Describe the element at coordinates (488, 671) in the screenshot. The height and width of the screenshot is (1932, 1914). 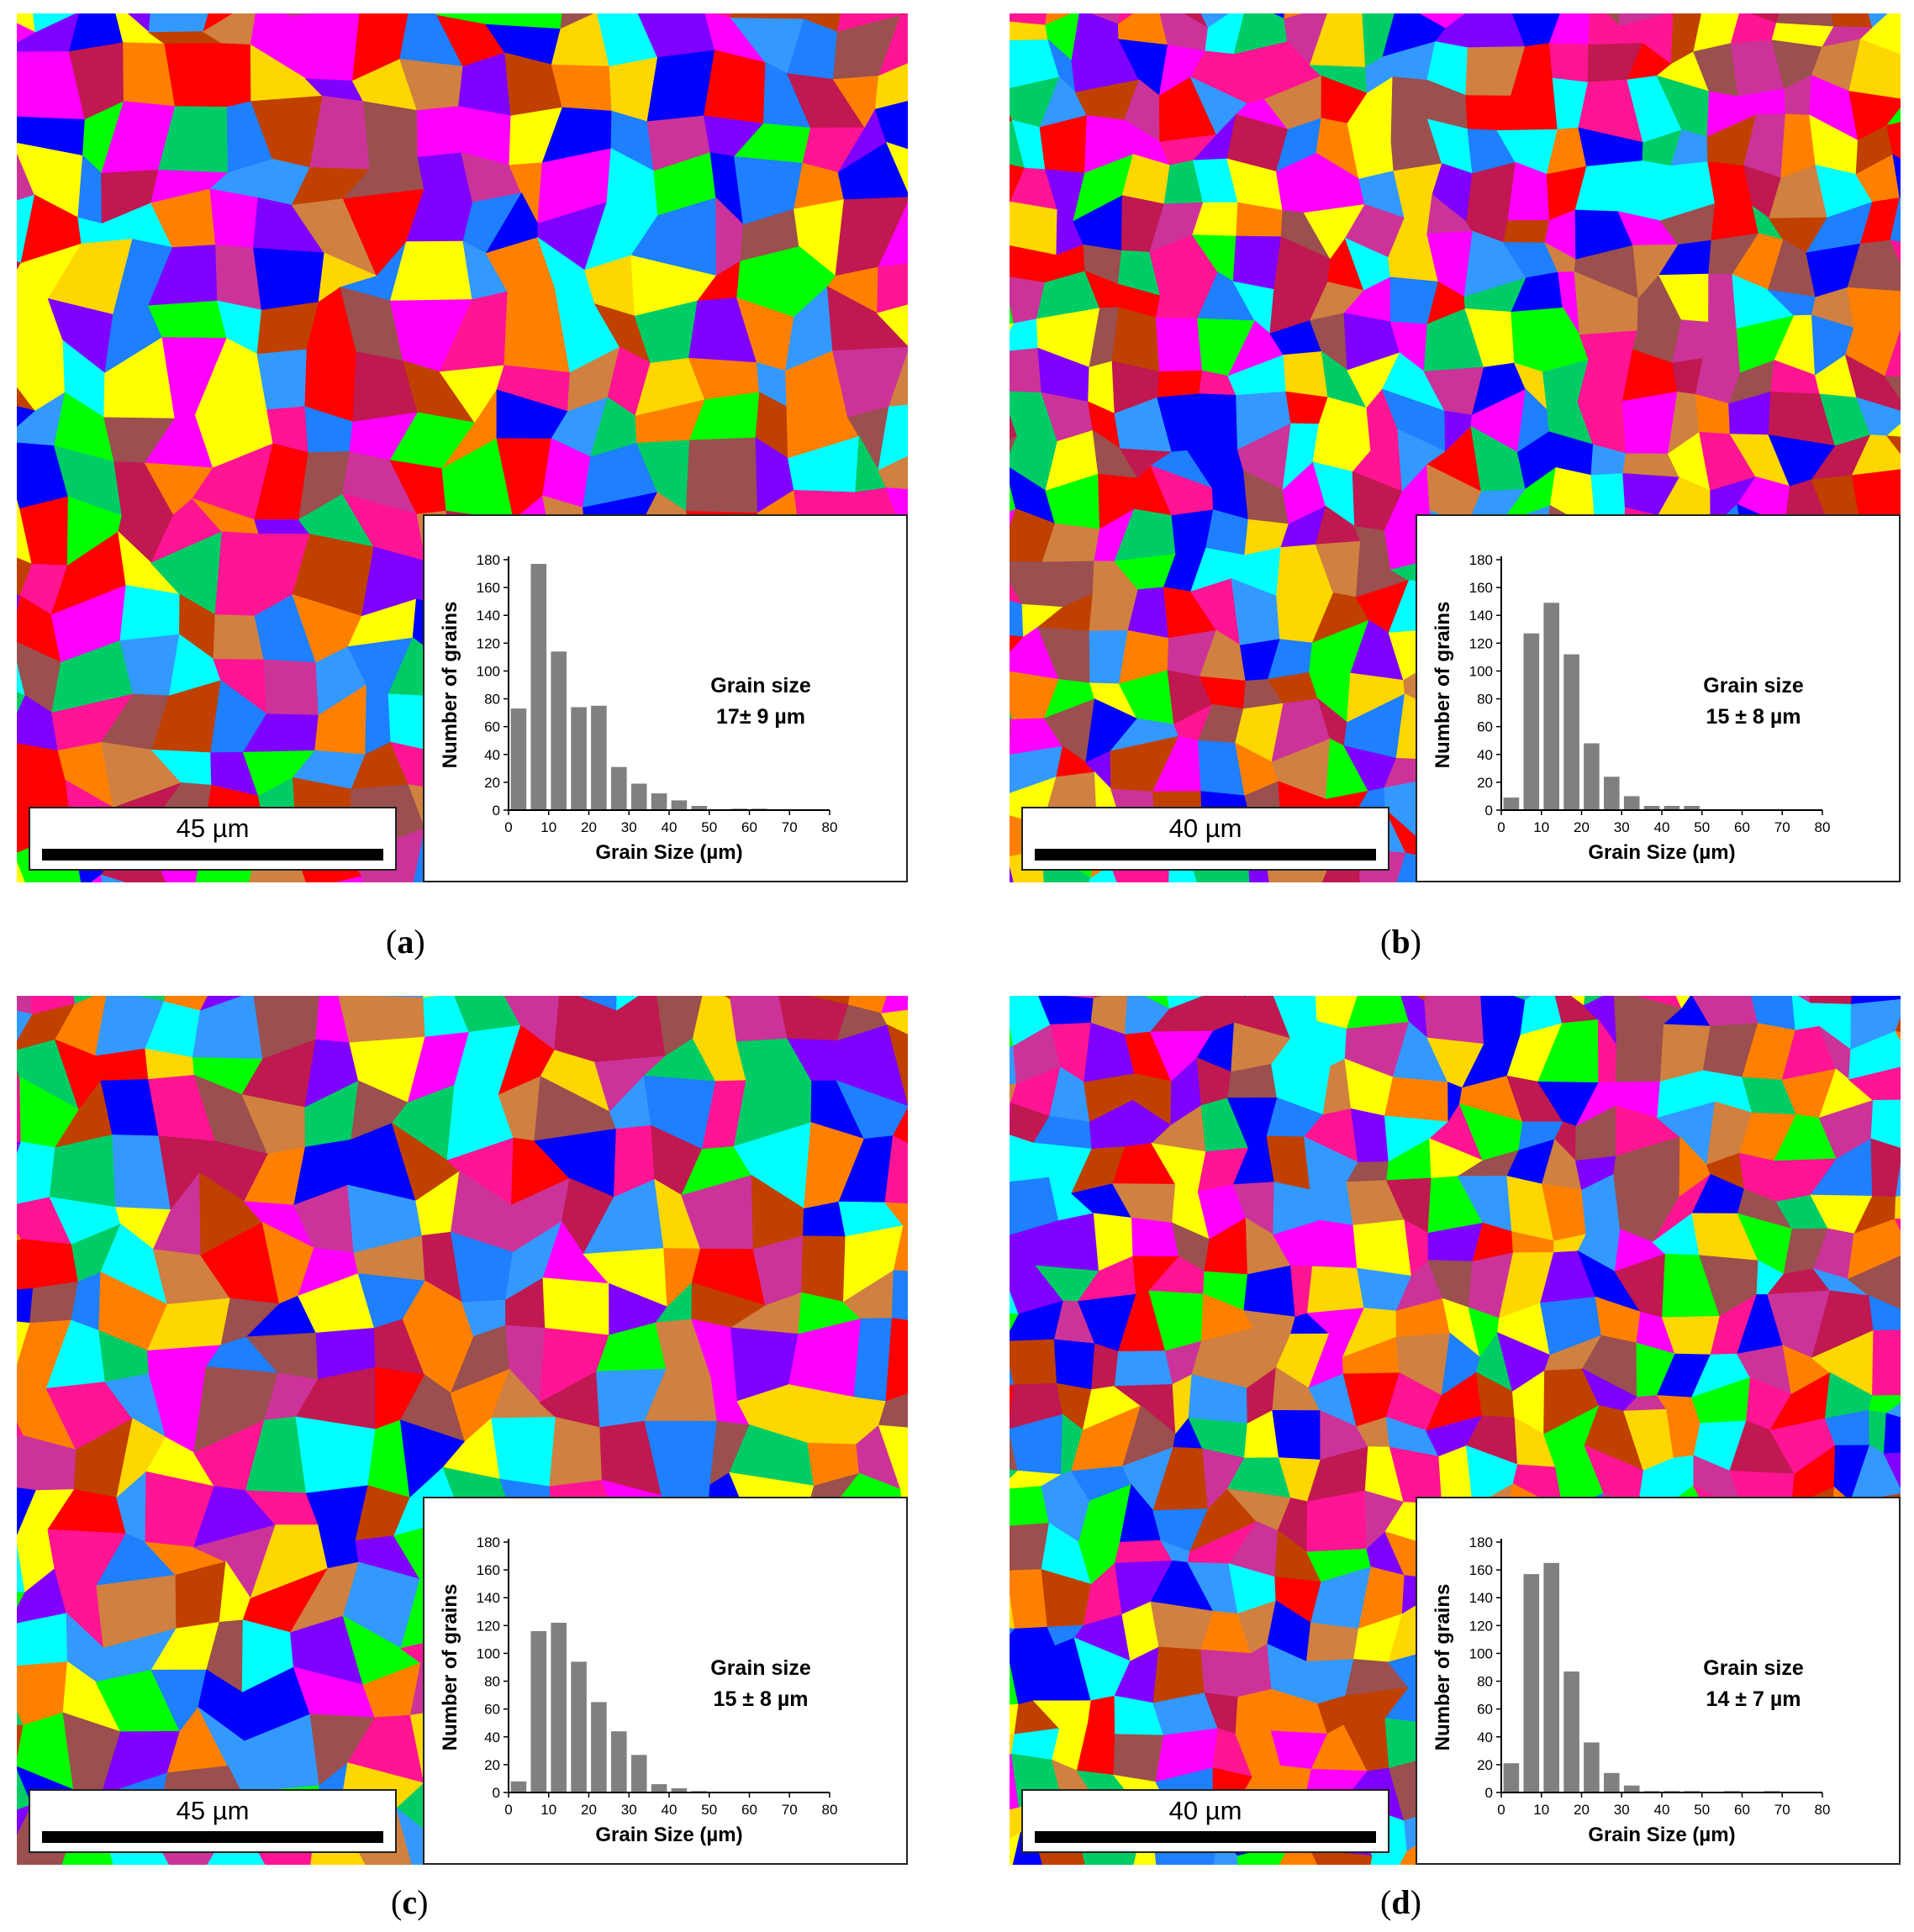
I see `y-tick-label: 100` at that location.